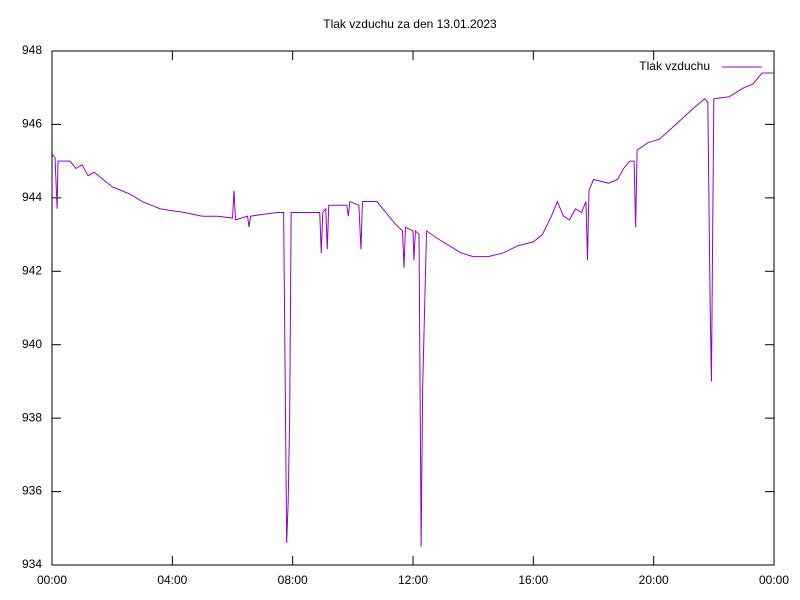  Describe the element at coordinates (32, 197) in the screenshot. I see `y-tick-label: 944` at that location.